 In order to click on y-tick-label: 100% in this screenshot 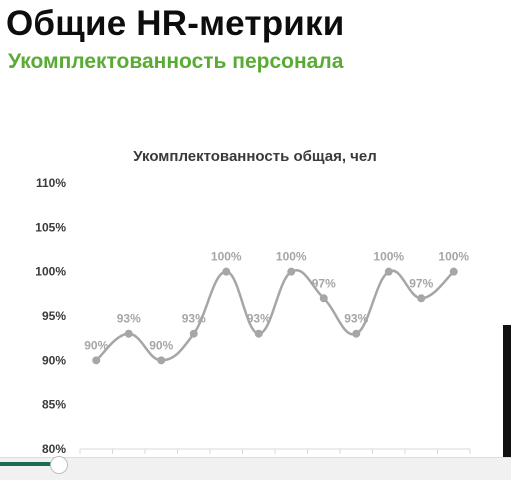, I will do `click(50, 272)`.